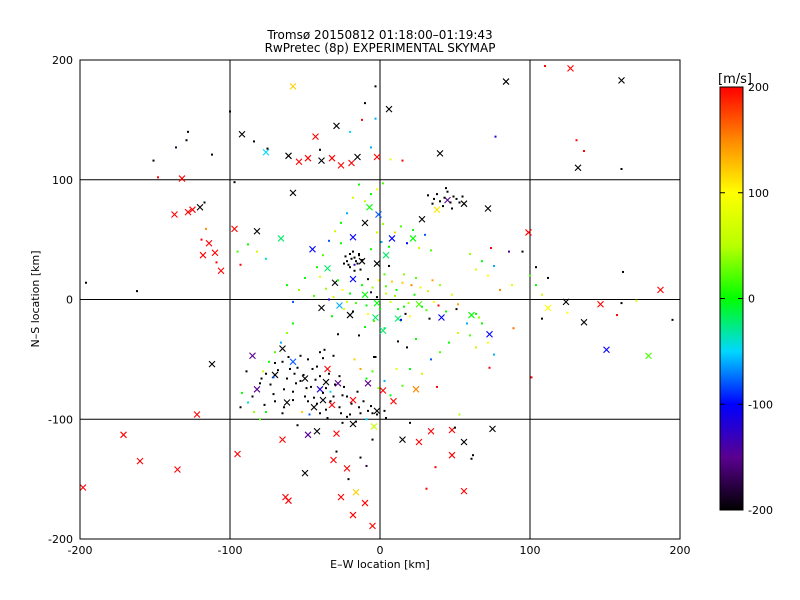 The width and height of the screenshot is (800, 600). I want to click on colorbar-ticks: 200 100 0 -100 -200, so click(746, 299).